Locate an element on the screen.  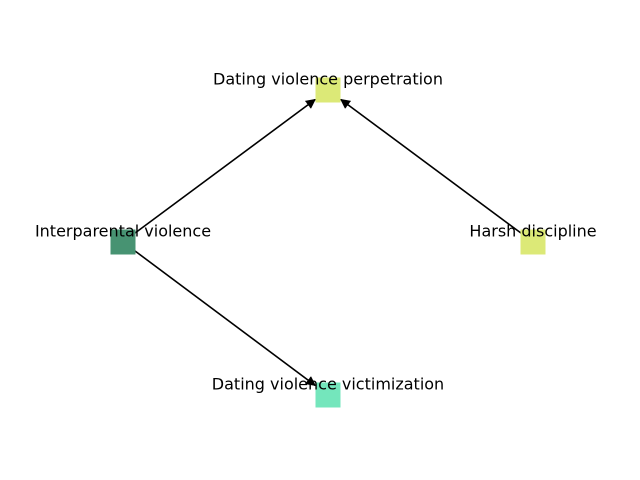
node-label-dating-violence-perpetration: Dating violence perpetration is located at coordinates (328, 79).